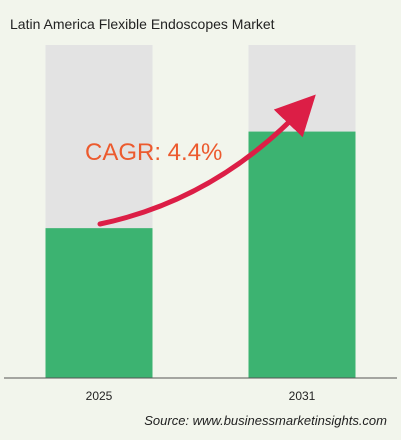 This screenshot has width=401, height=440. Describe the element at coordinates (99, 303) in the screenshot. I see `bar-2025` at that location.